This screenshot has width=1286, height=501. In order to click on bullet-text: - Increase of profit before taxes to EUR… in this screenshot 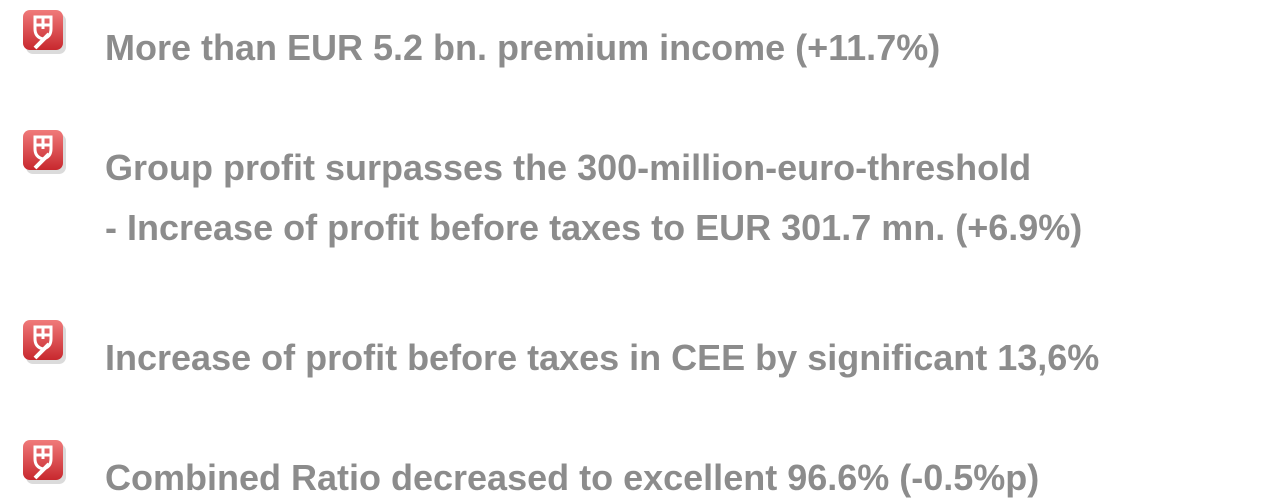, I will do `click(594, 227)`.